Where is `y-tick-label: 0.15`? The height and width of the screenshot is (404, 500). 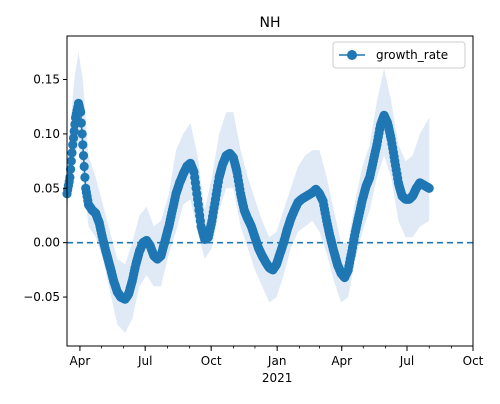 y-tick-label: 0.15 is located at coordinates (46, 80).